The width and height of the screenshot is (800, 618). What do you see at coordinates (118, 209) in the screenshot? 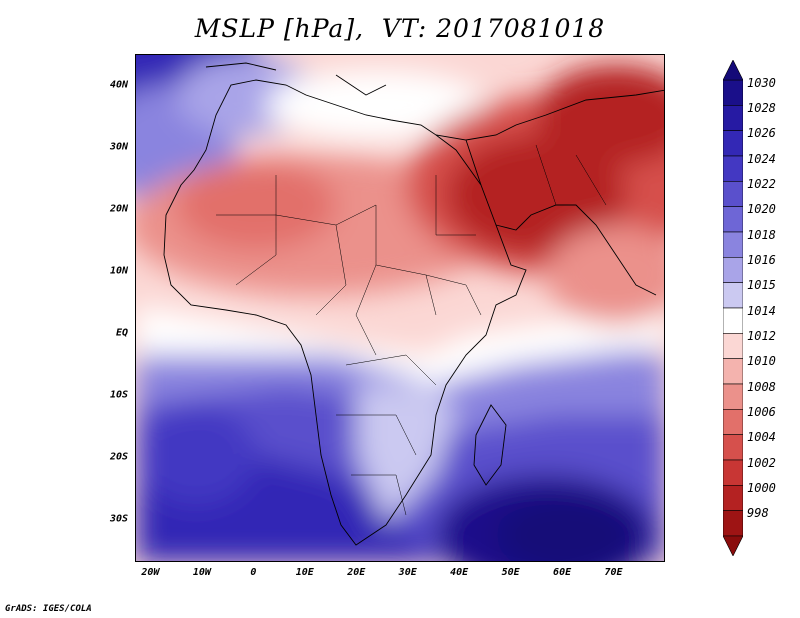
I see `latitude-tick-label: 20N` at bounding box center [118, 209].